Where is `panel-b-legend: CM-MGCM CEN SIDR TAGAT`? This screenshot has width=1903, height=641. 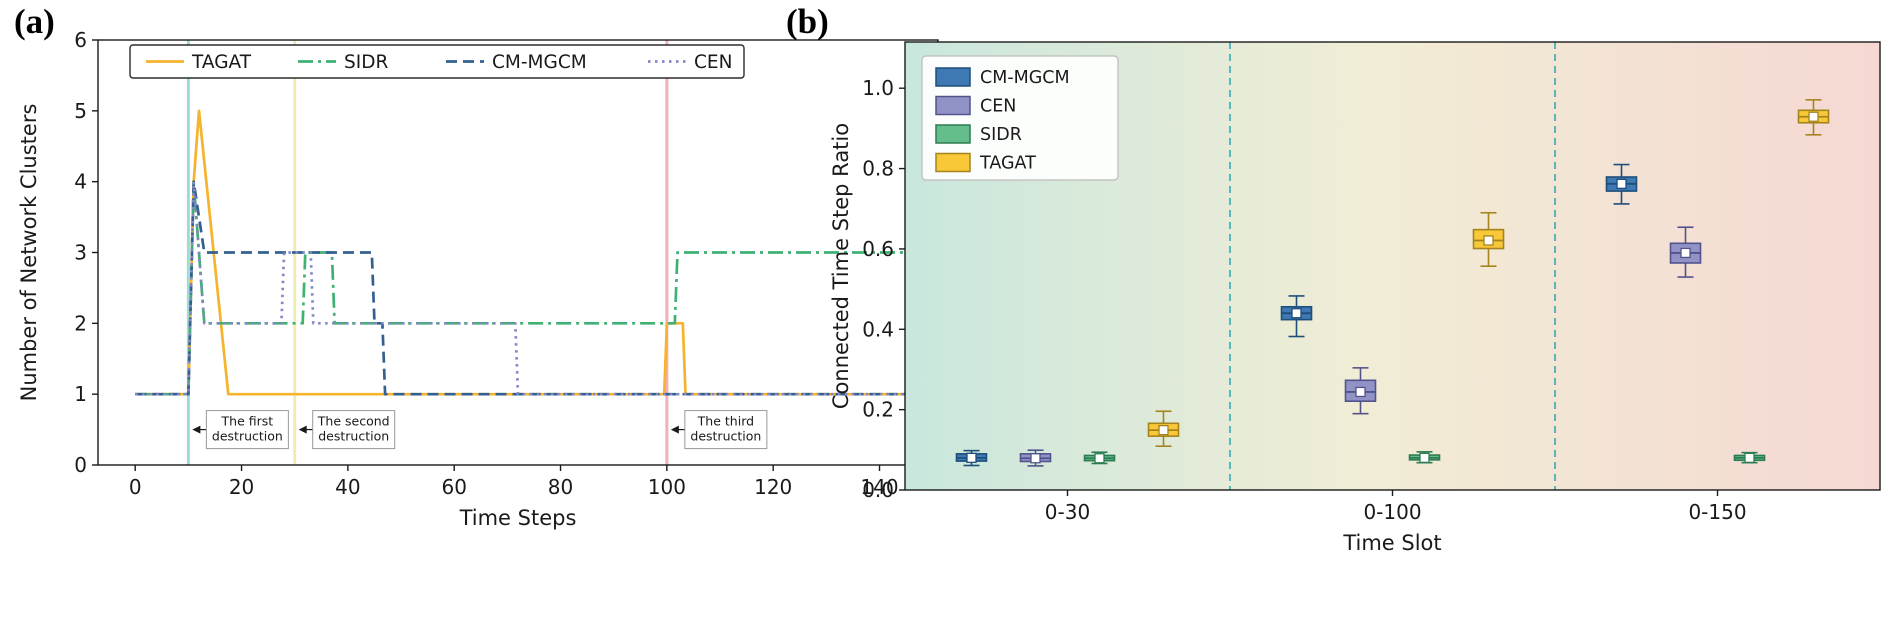
panel-b-legend: CM-MGCM CEN SIDR TAGAT is located at coordinates (1020, 118).